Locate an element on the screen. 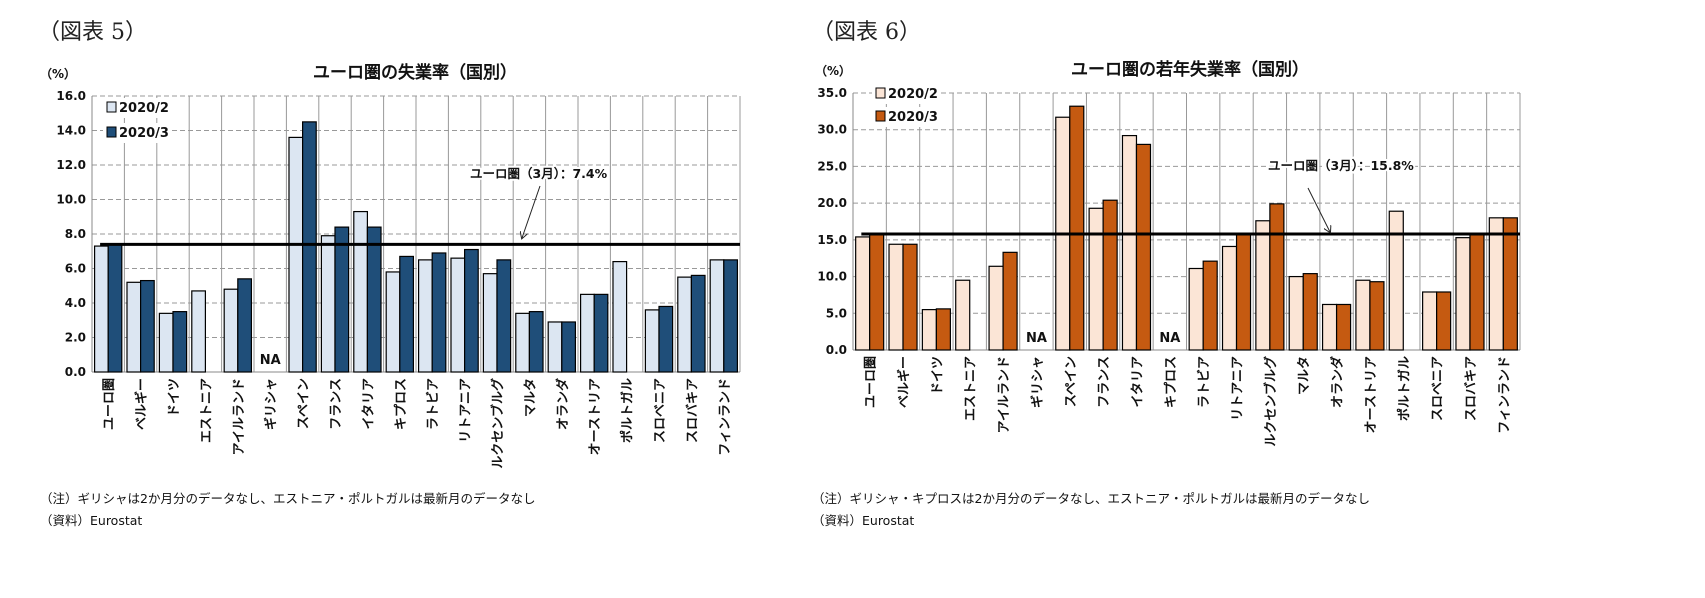 This screenshot has width=1705, height=598. y-tick-label: 35.0 is located at coordinates (832, 93).